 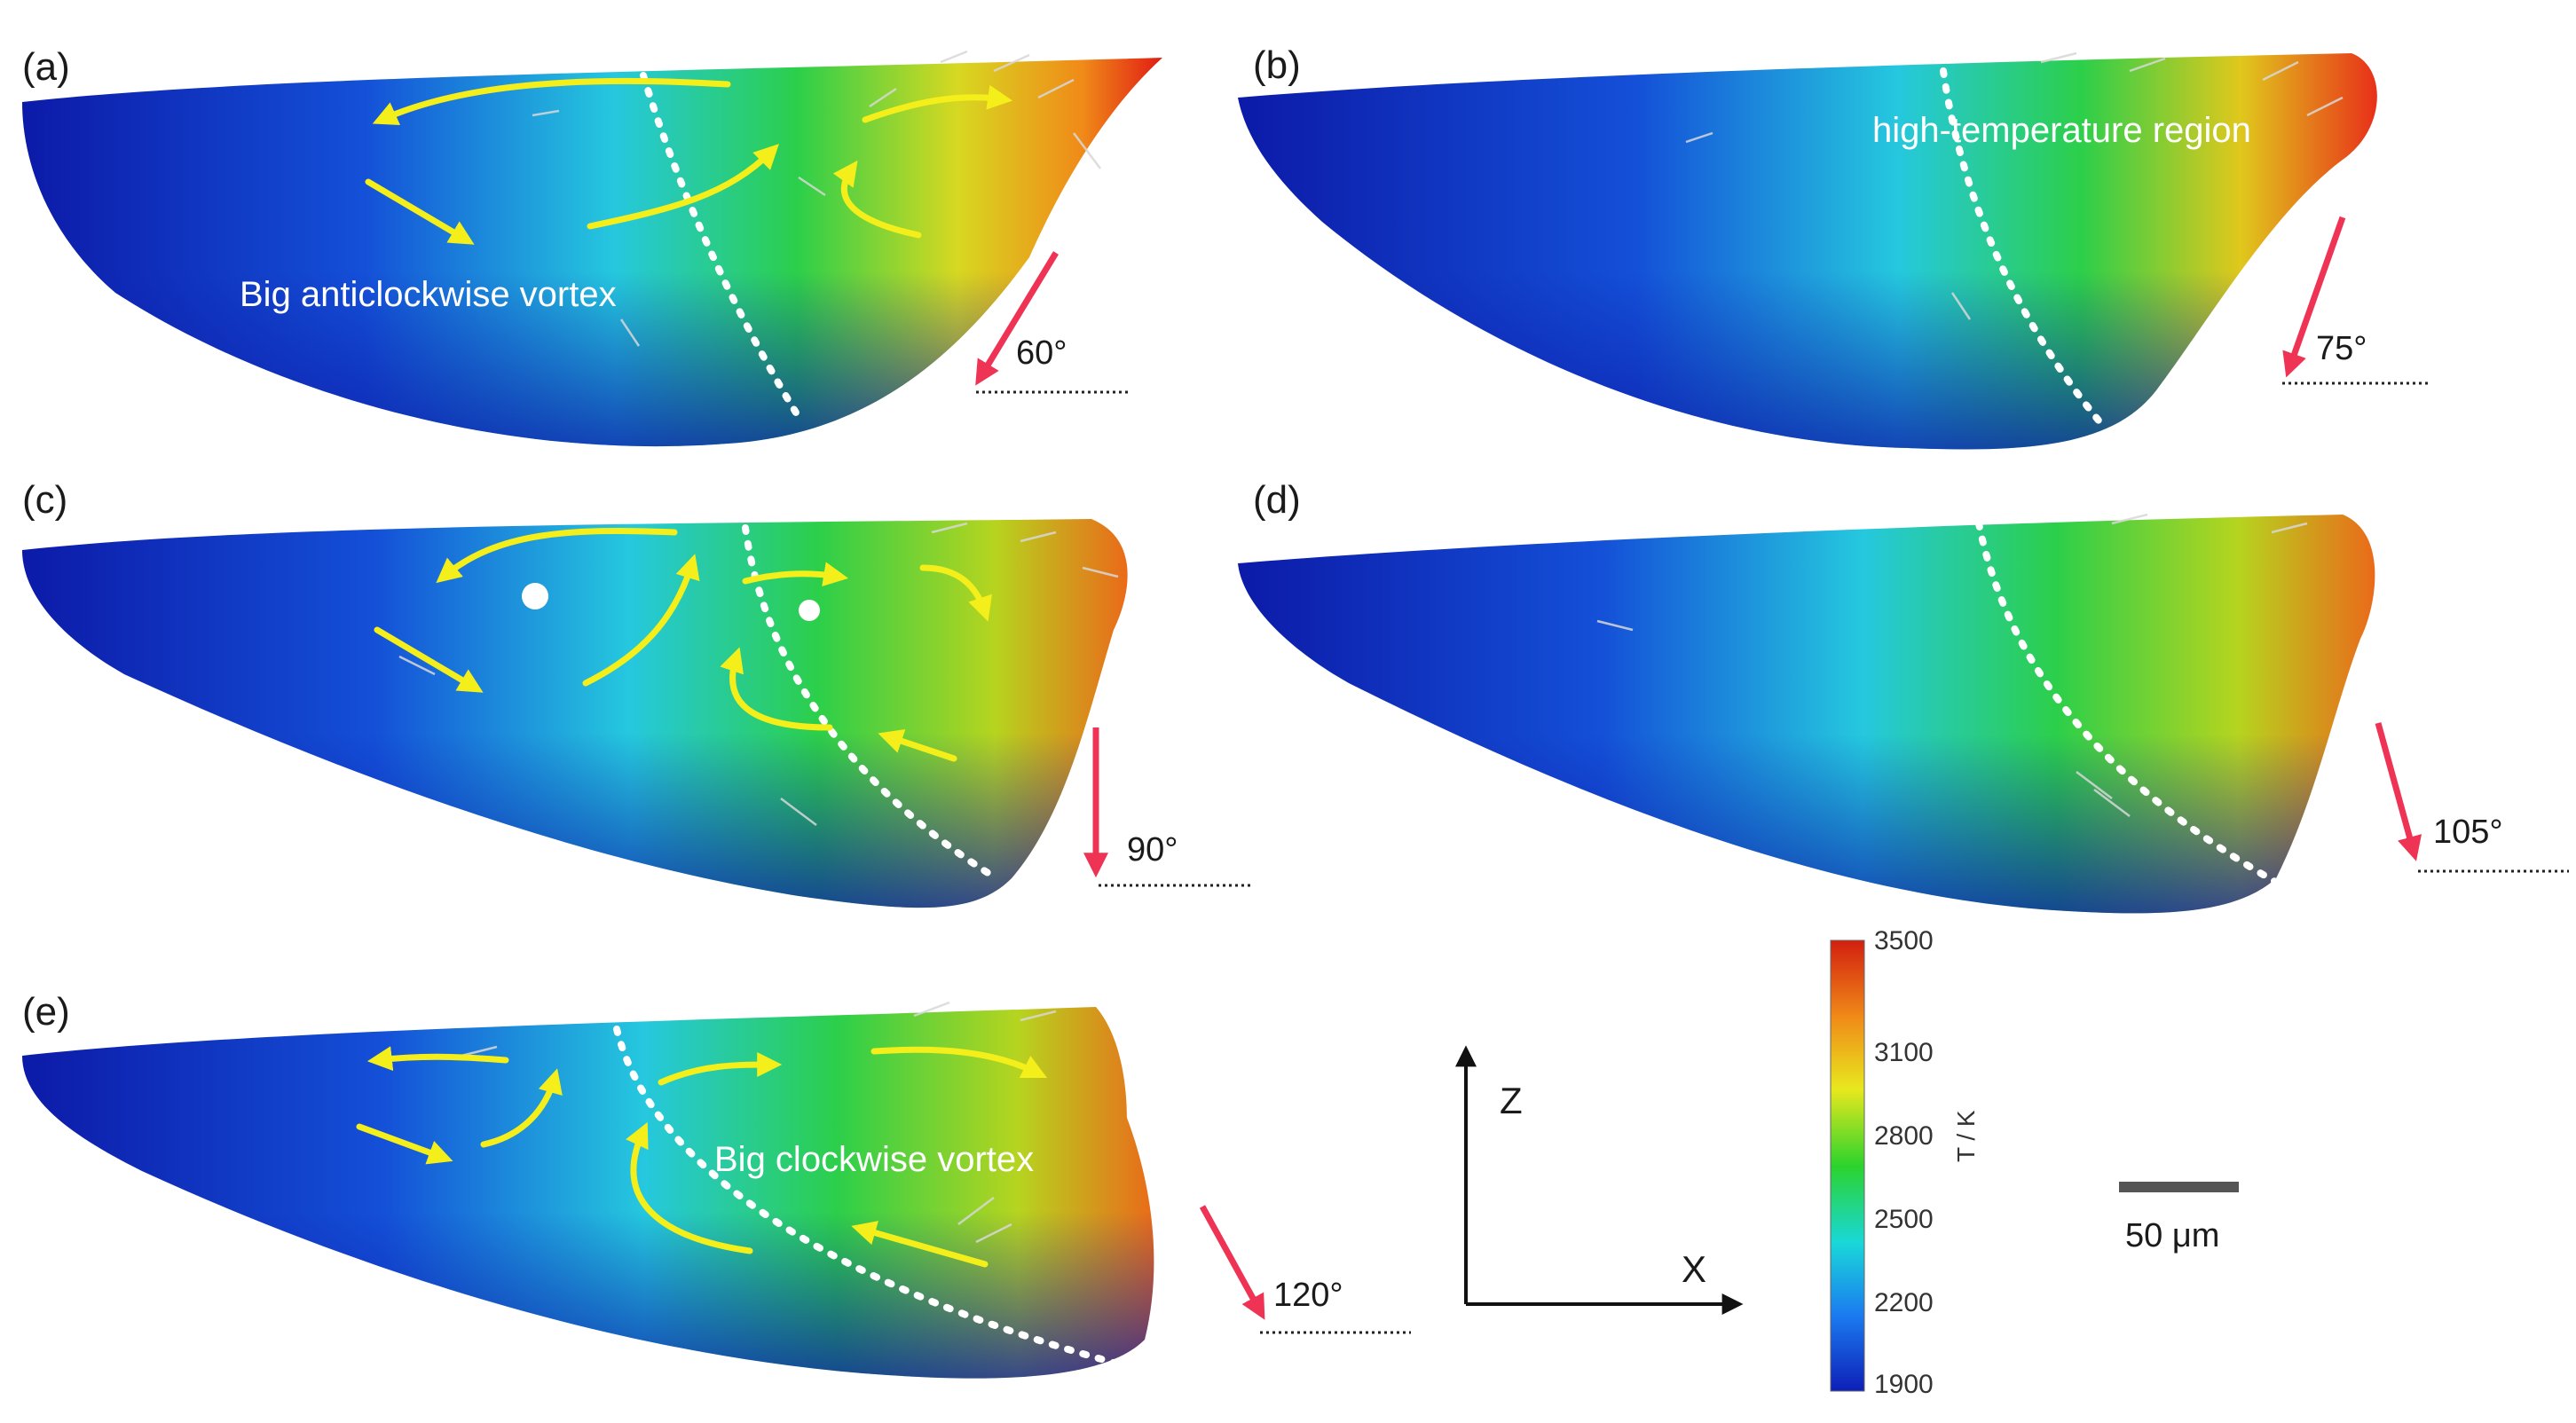 I want to click on coordinate-axes: Z X, so click(x=1599, y=1180).